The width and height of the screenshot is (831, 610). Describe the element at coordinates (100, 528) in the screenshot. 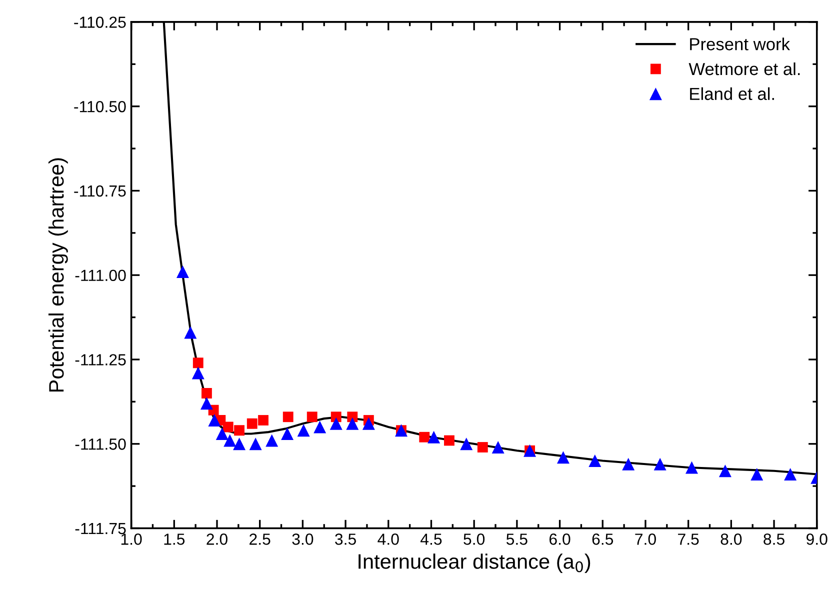

I see `y-tick-label: -111.75` at that location.